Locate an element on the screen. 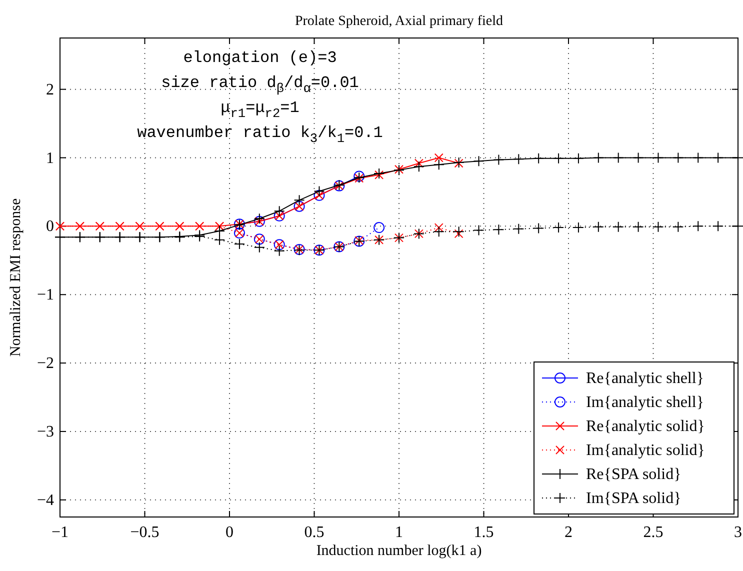  legend-label: Im{analytic shell} is located at coordinates (645, 402).